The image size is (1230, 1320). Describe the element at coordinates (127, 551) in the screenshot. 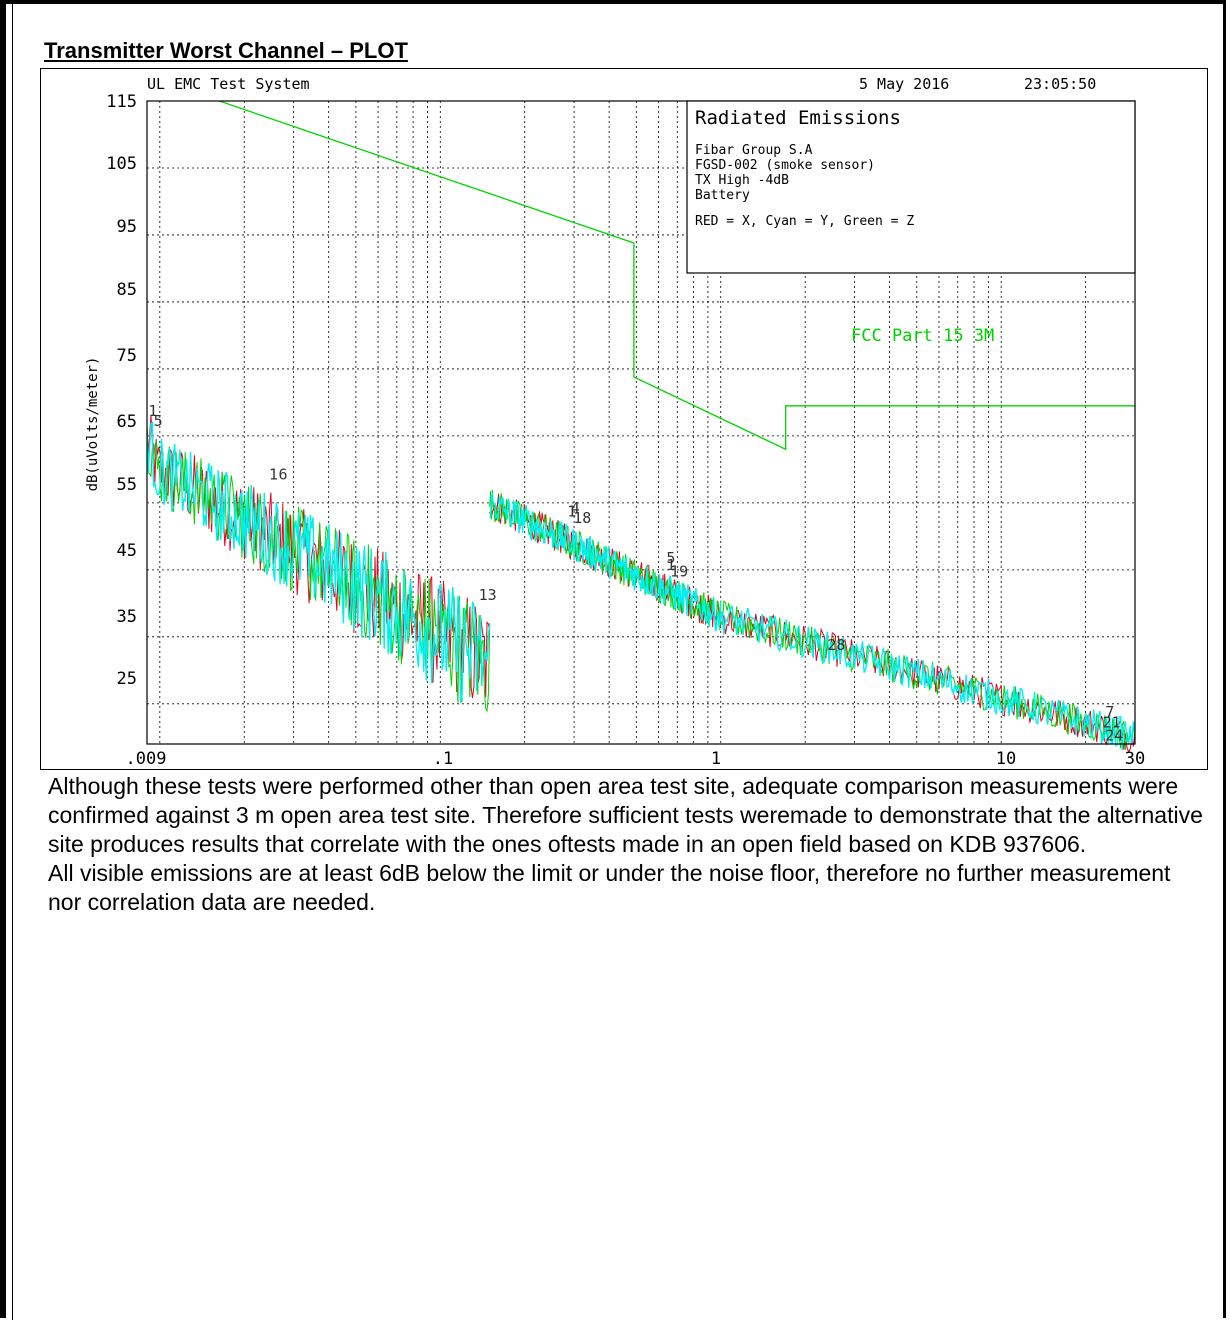

I see `y-tick-label: 45` at that location.